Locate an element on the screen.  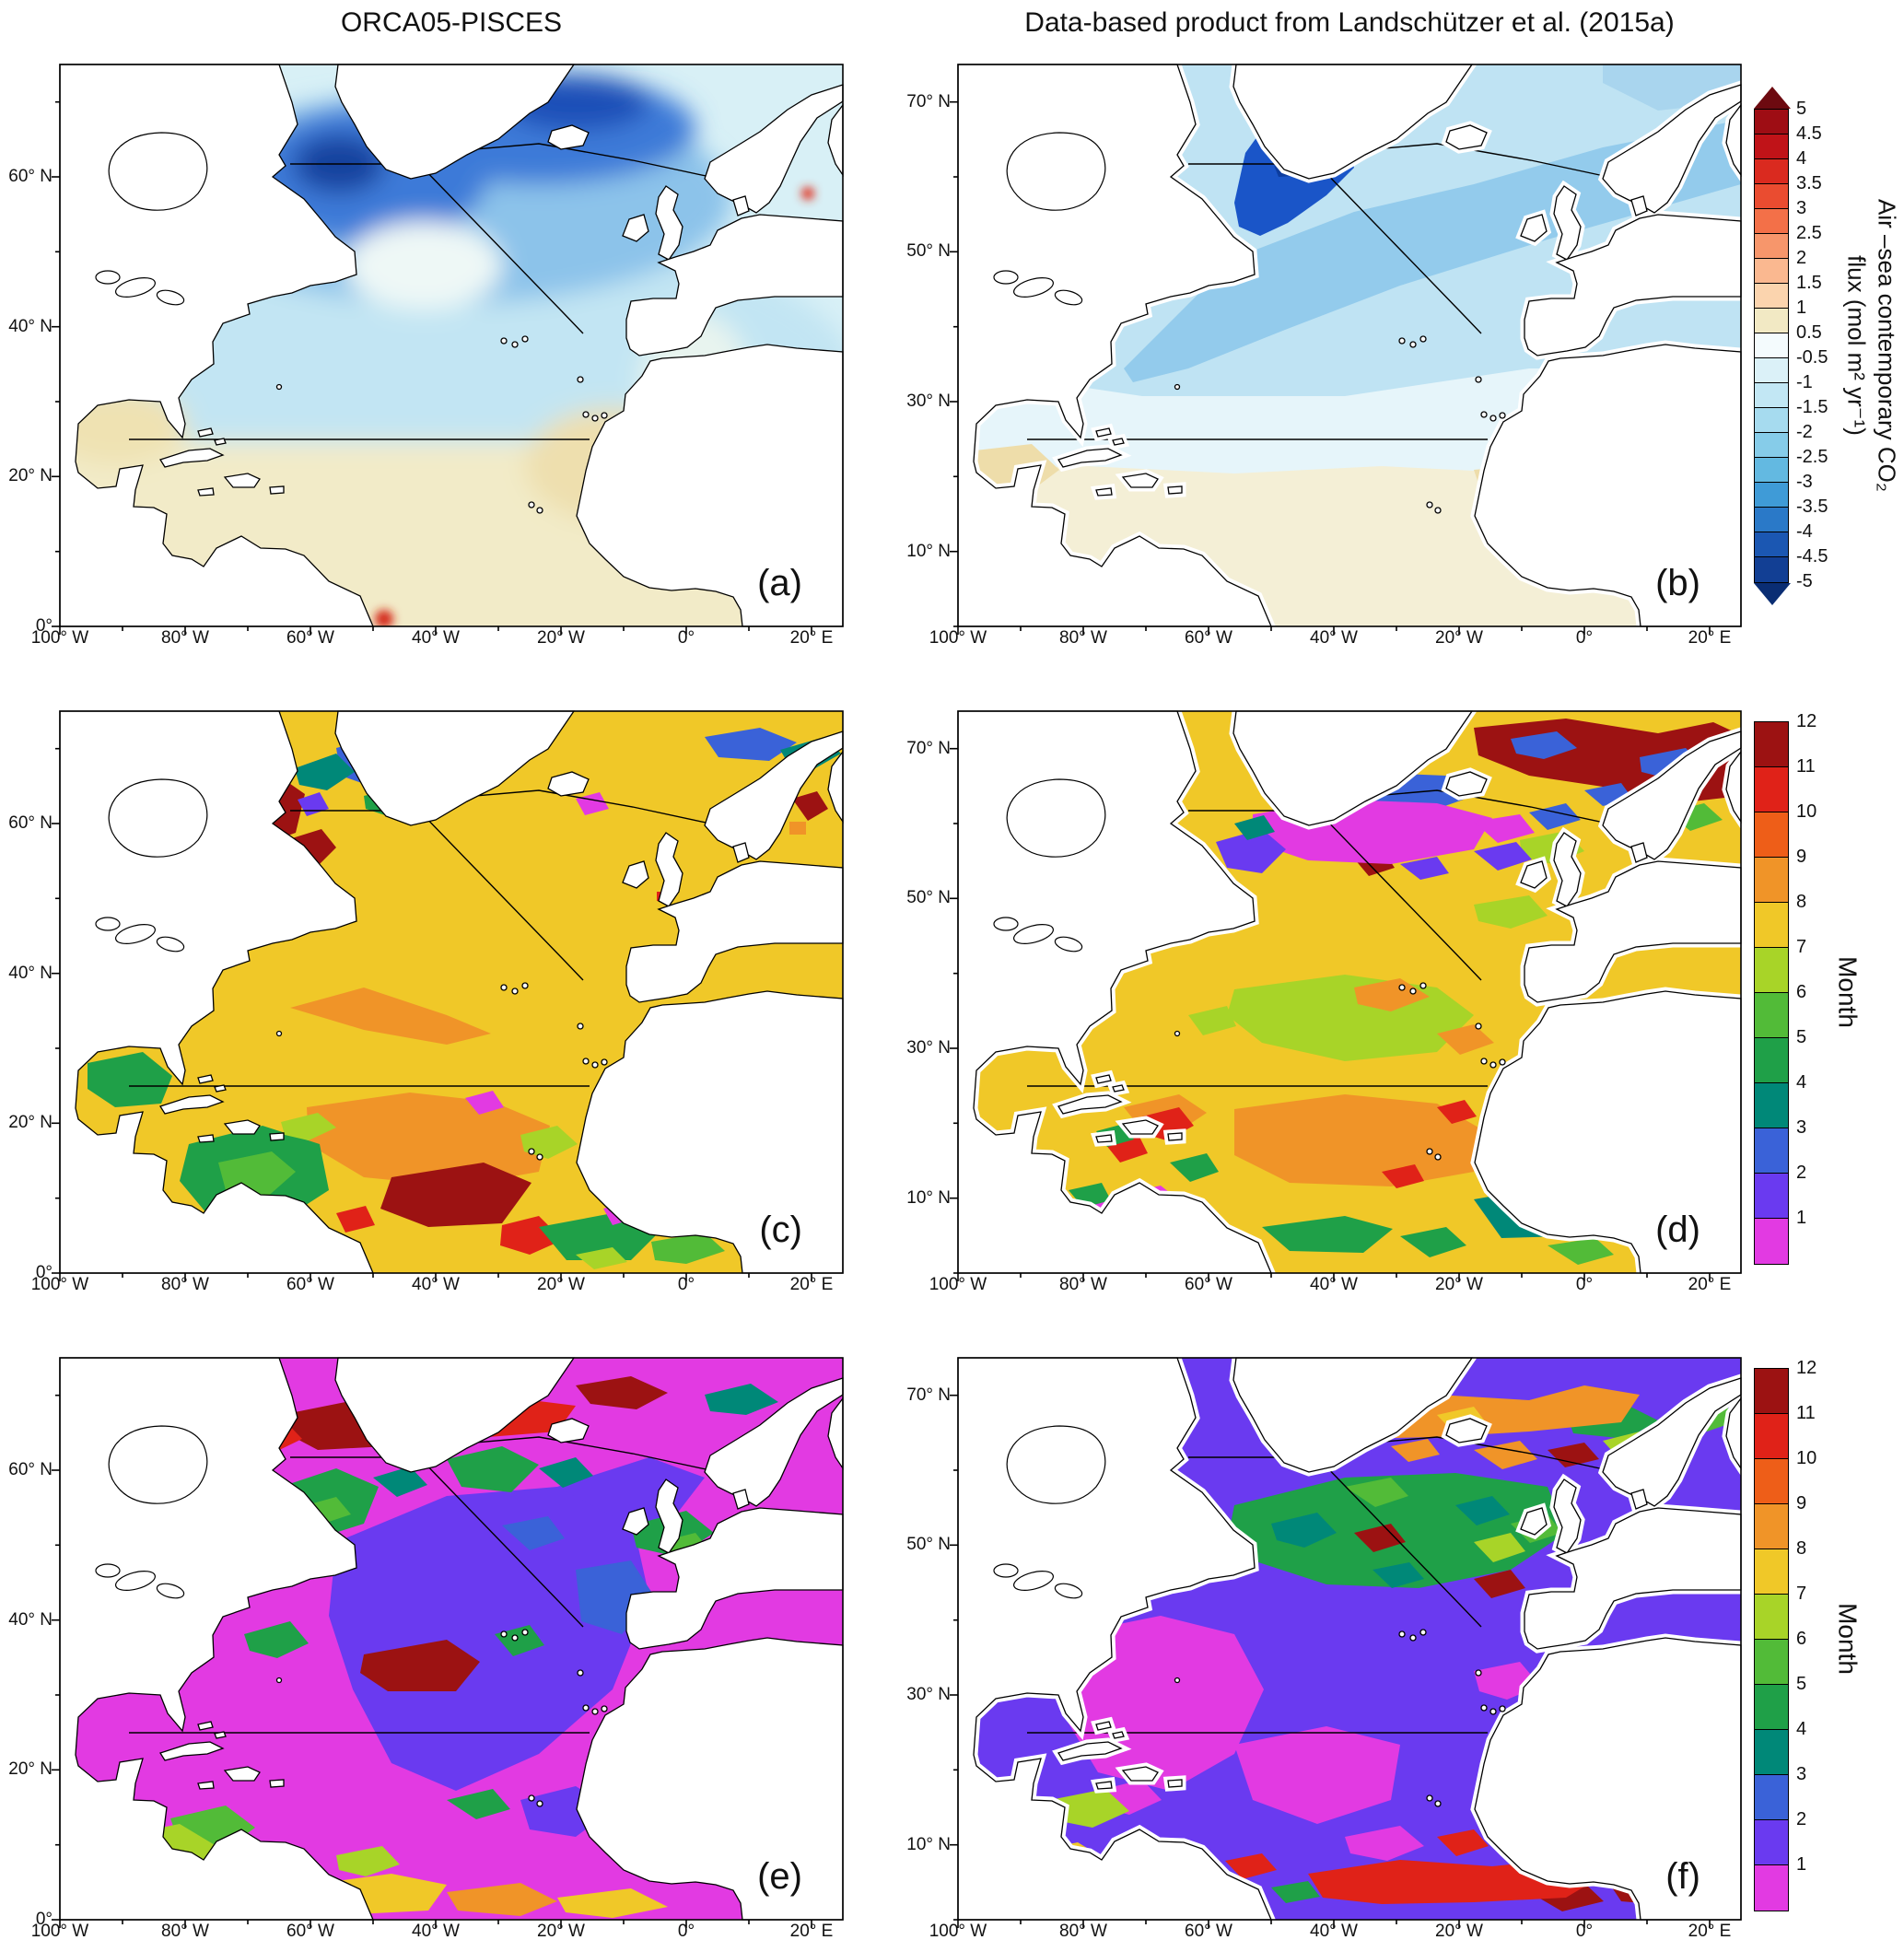
colorbar-tick-label: 0.5 is located at coordinates (1809, 332).